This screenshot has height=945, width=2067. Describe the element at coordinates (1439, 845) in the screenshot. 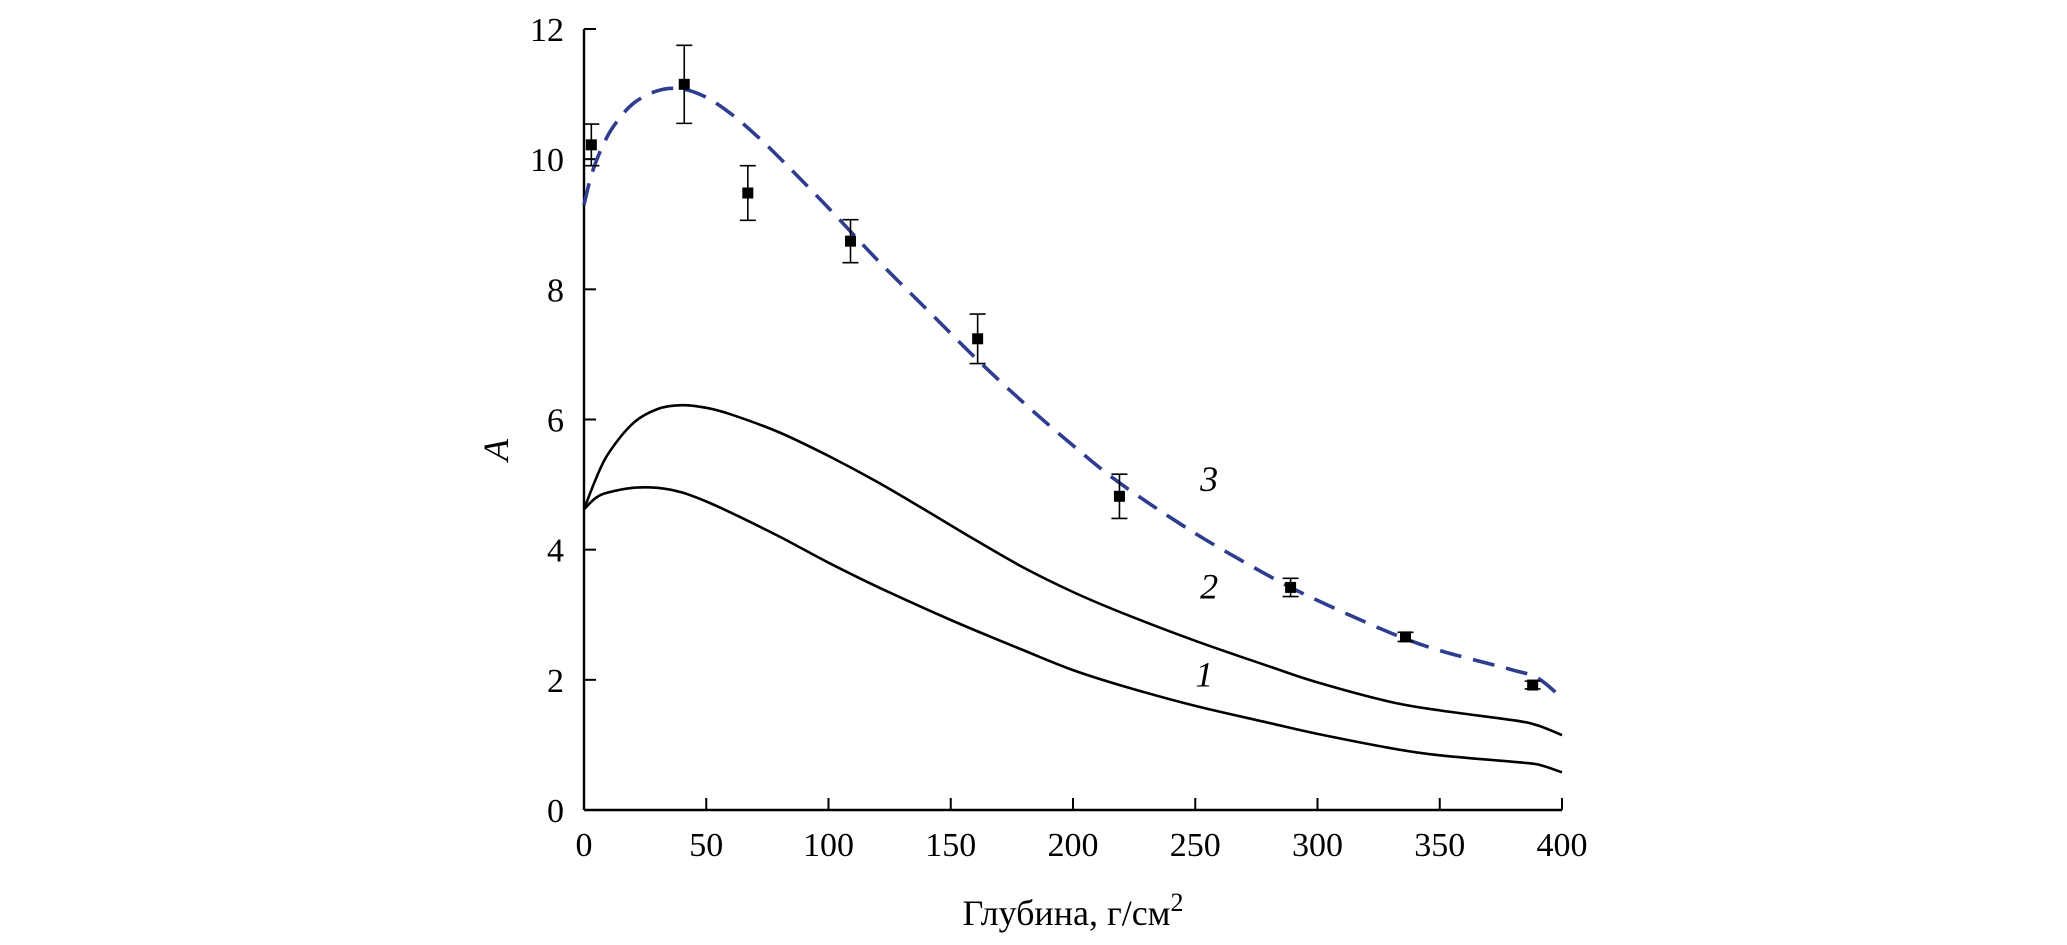

I see `x-tick-label: 350` at that location.